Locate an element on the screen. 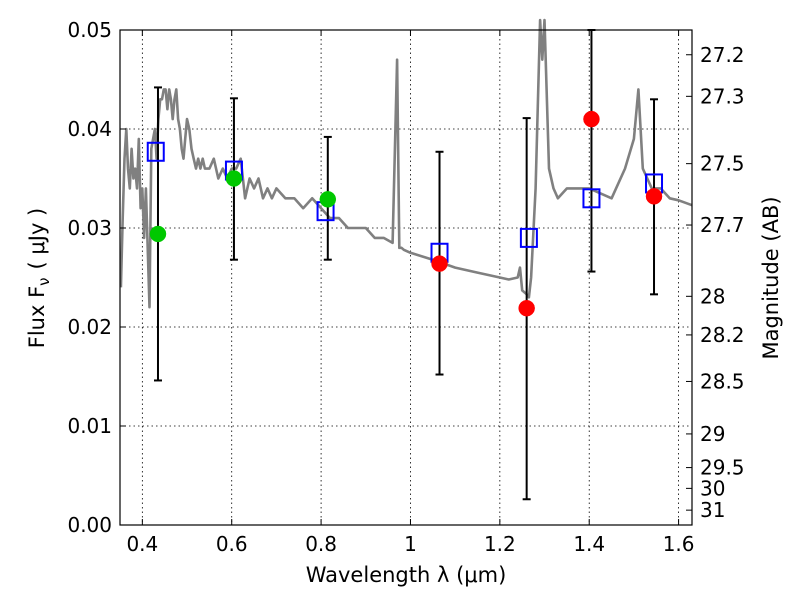 This screenshot has height=600, width=800. x-tick-label: 1 is located at coordinates (410, 544).